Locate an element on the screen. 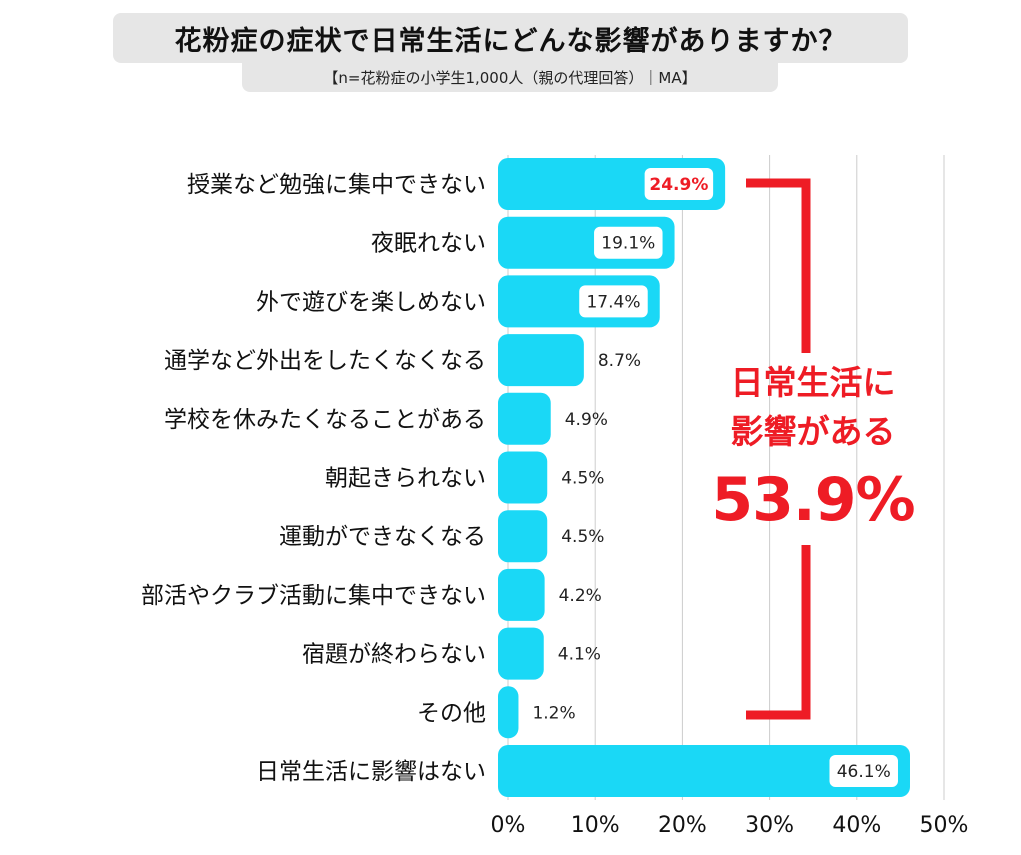  x-tick-label: 20% is located at coordinates (682, 825).